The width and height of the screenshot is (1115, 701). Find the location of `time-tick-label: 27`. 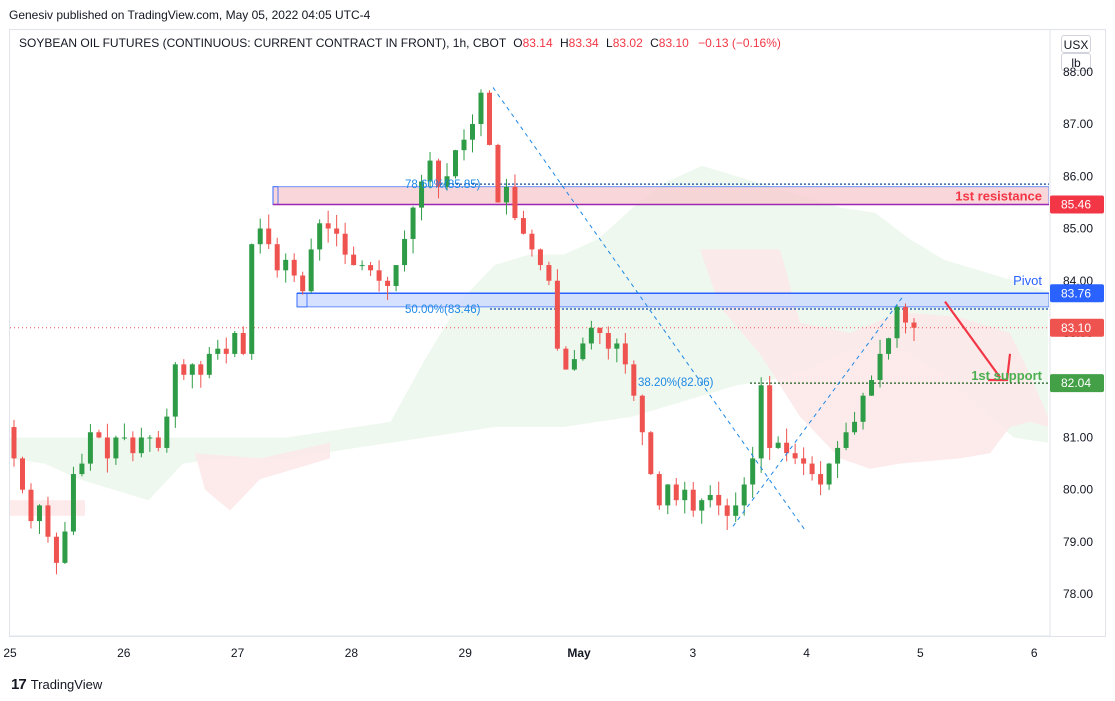

time-tick-label: 27 is located at coordinates (238, 653).